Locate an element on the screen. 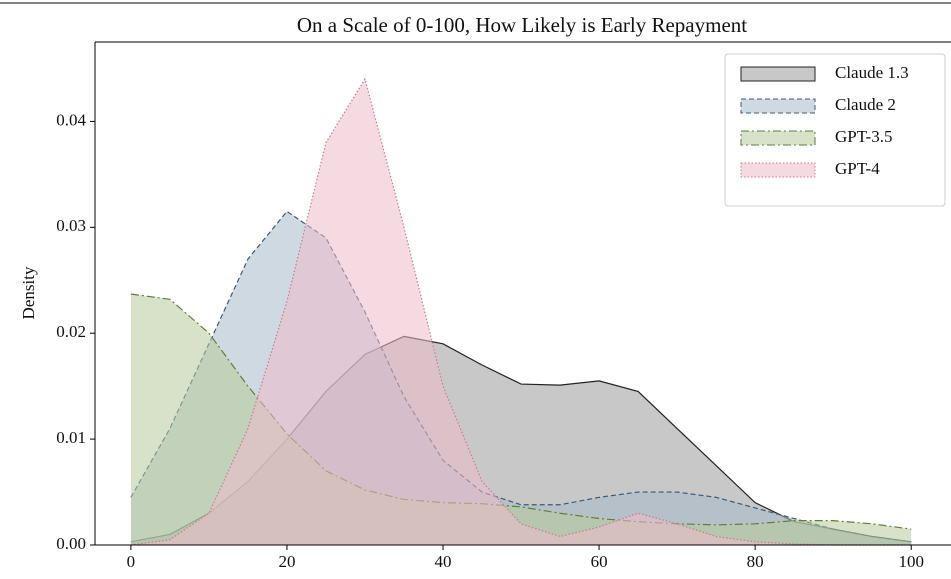 The image size is (951, 579). legend-label: Claude 1.3 is located at coordinates (872, 72).